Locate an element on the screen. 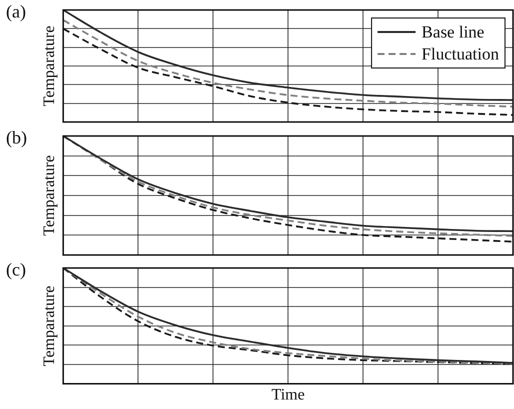  legend-label: Base line is located at coordinates (453, 32).